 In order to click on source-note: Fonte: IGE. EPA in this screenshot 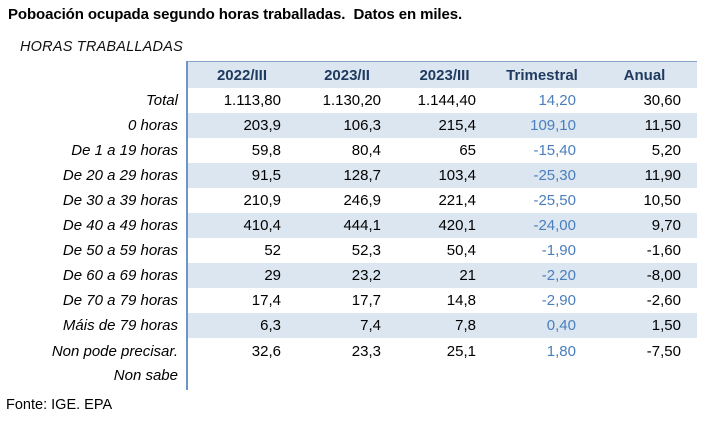, I will do `click(59, 405)`.